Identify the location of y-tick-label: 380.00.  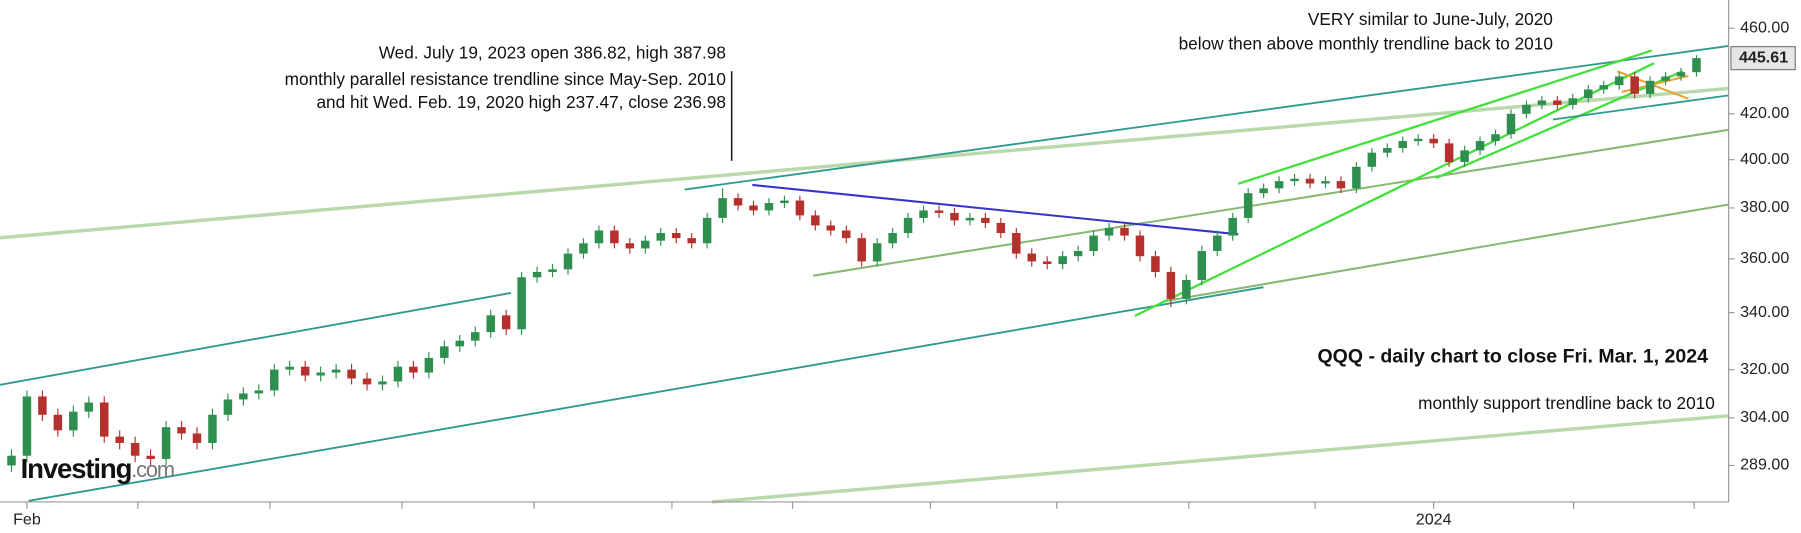
(1764, 207).